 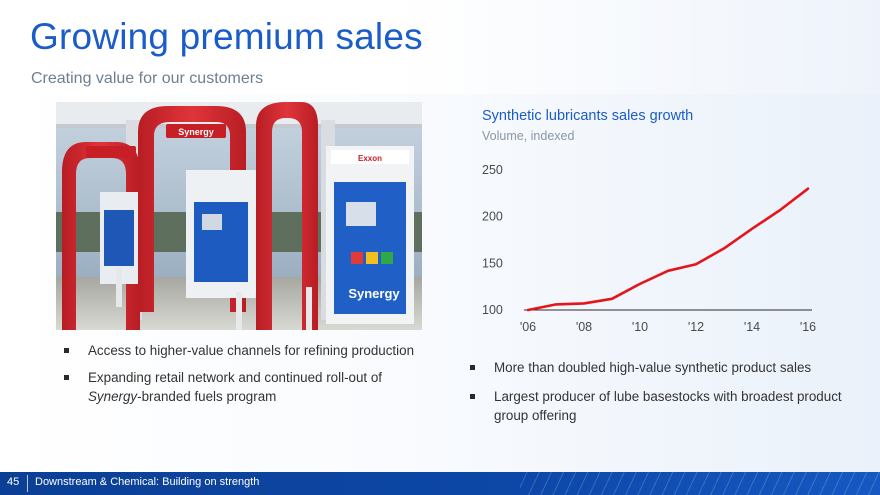 I want to click on page-subtitle: Creating value for our customers, so click(x=147, y=78).